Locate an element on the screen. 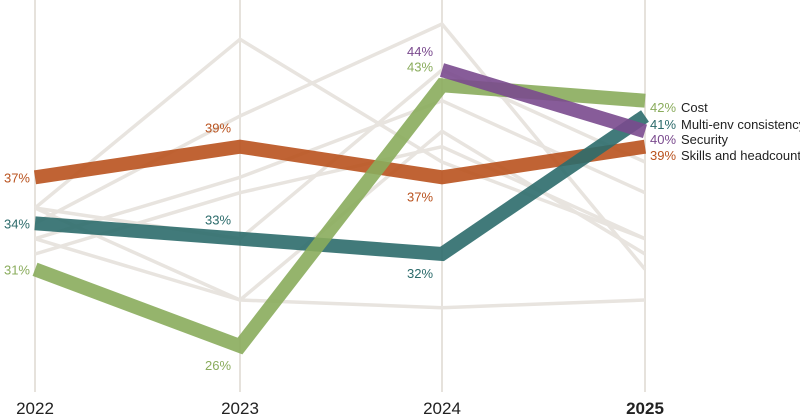 Image resolution: width=800 pixels, height=420 pixels. legend-label-security: Security is located at coordinates (704, 139).